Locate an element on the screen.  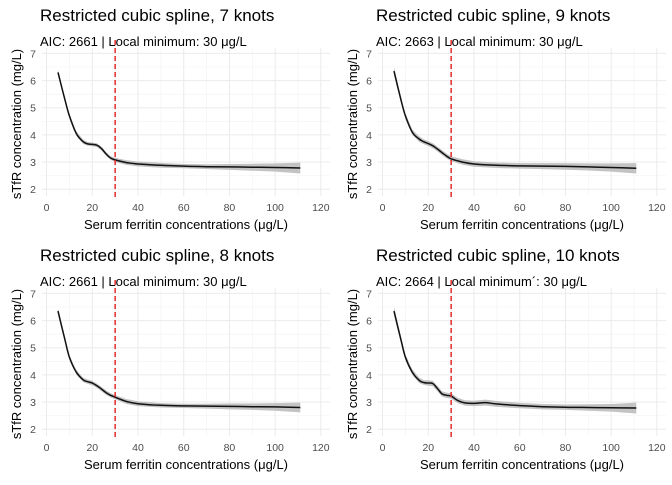
chart-subtitle: AIC: 2663 | Local minimum: 30 μg/L is located at coordinates (479, 41).